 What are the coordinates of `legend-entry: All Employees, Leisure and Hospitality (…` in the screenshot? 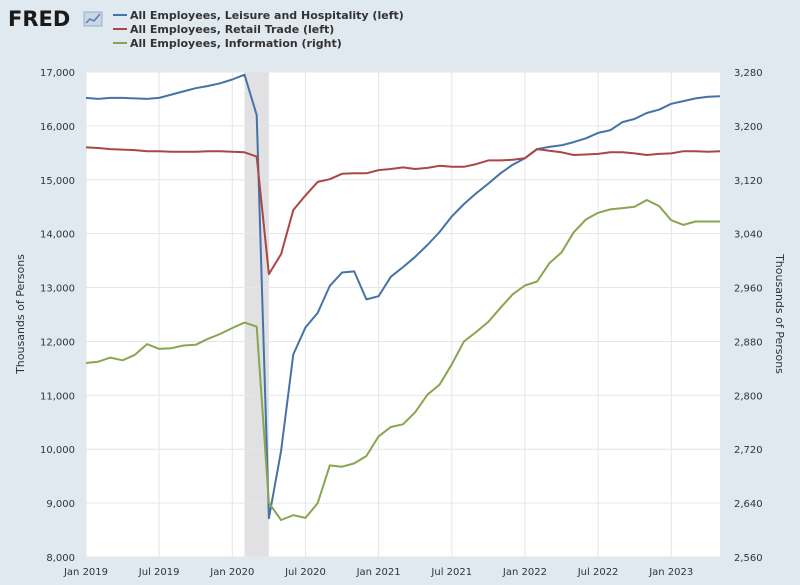 It's located at (267, 15).